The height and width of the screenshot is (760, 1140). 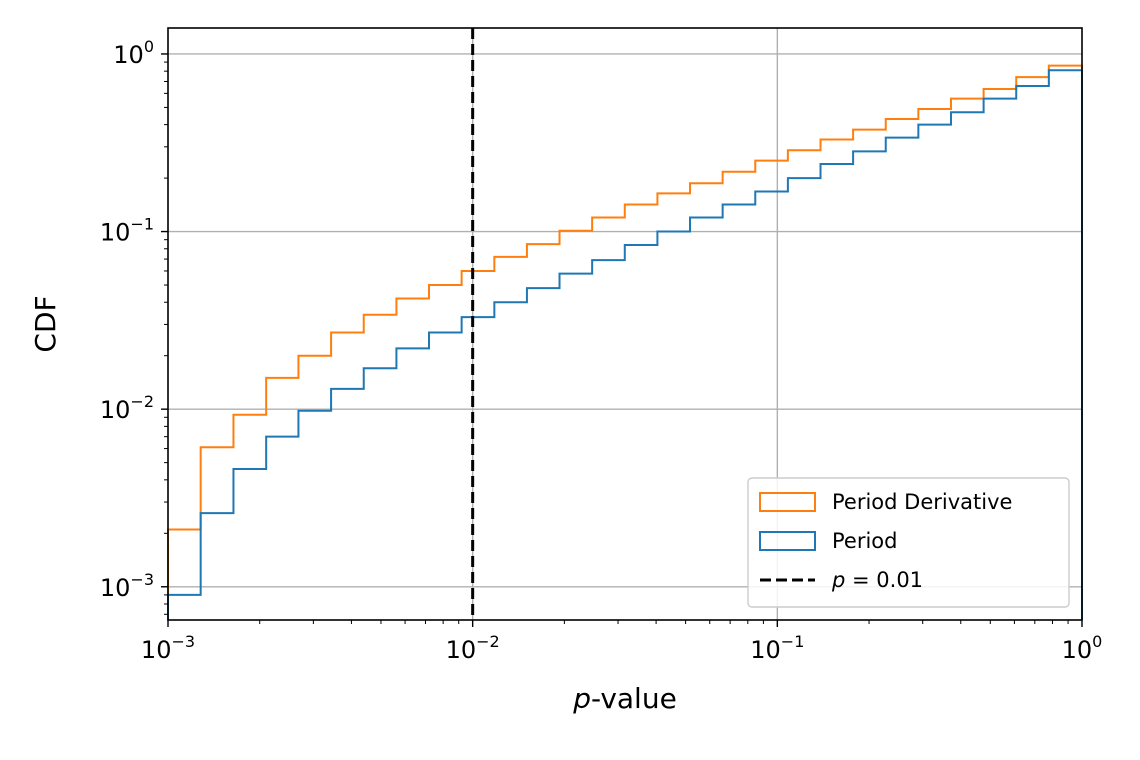 I want to click on y-axis-label: CDF, so click(x=45, y=323).